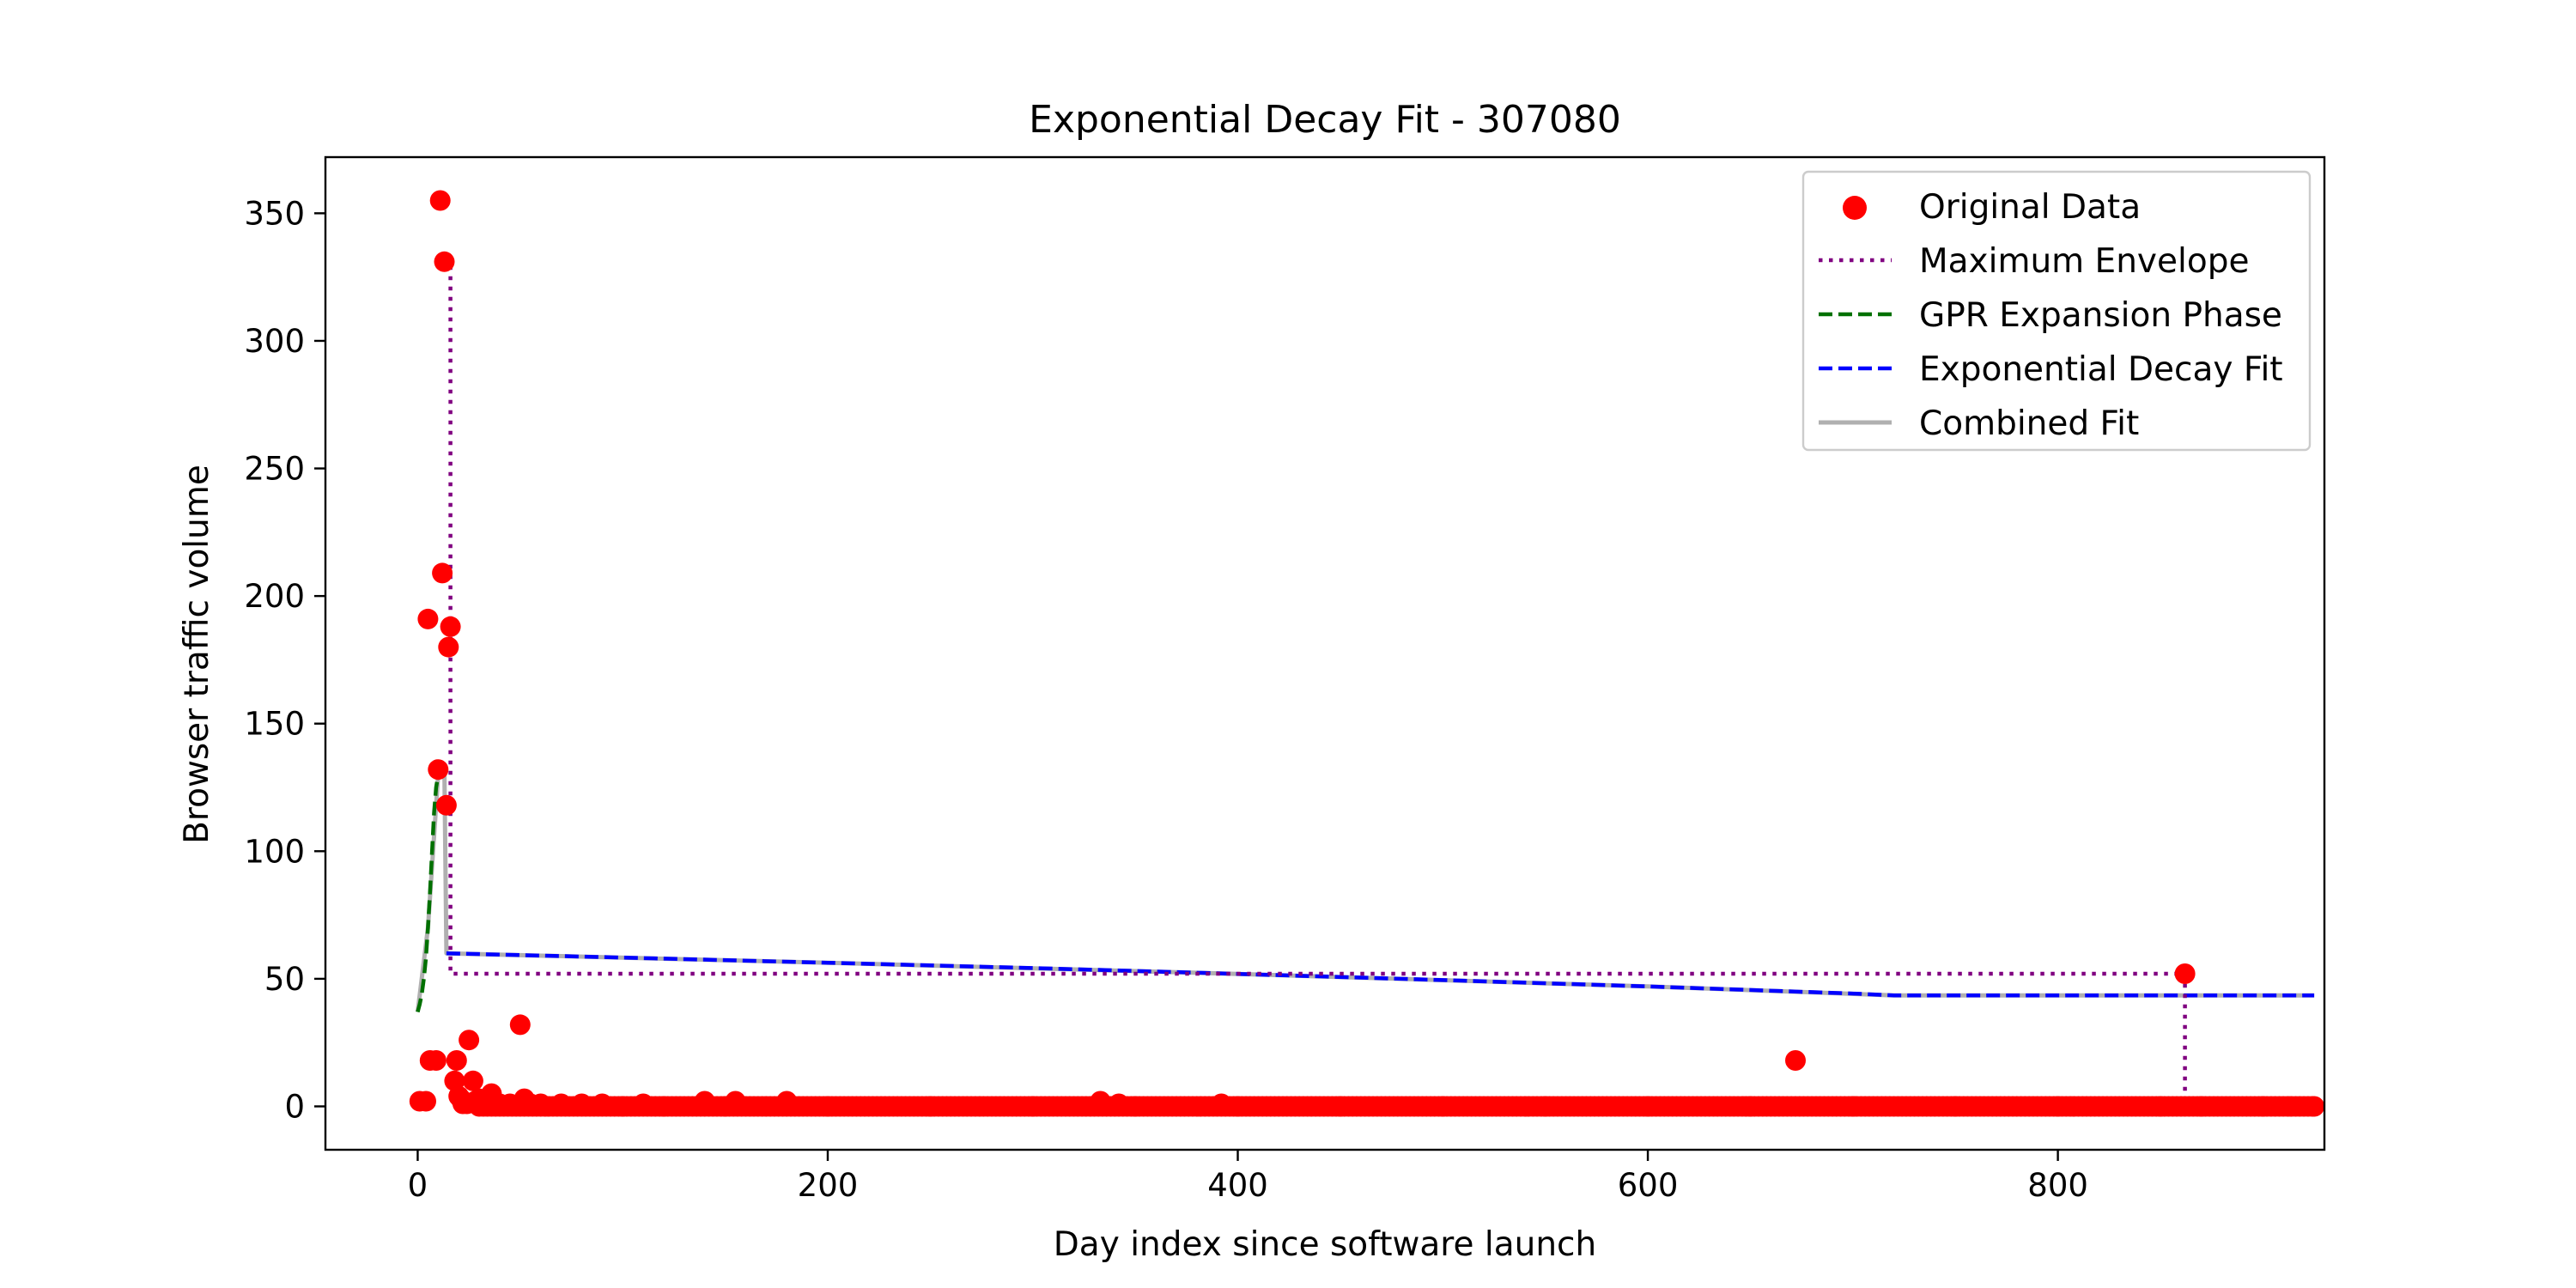  I want to click on x-tick-label: 400, so click(1237, 1185).